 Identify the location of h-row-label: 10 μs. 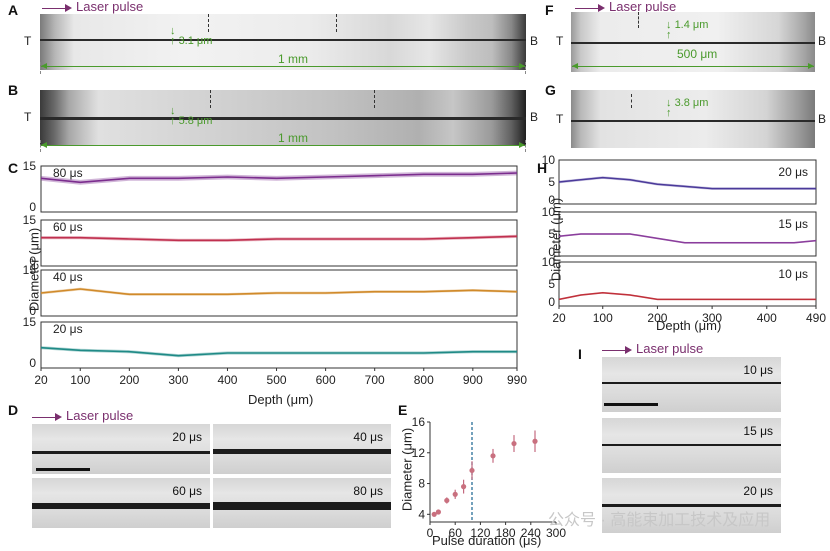
(793, 274).